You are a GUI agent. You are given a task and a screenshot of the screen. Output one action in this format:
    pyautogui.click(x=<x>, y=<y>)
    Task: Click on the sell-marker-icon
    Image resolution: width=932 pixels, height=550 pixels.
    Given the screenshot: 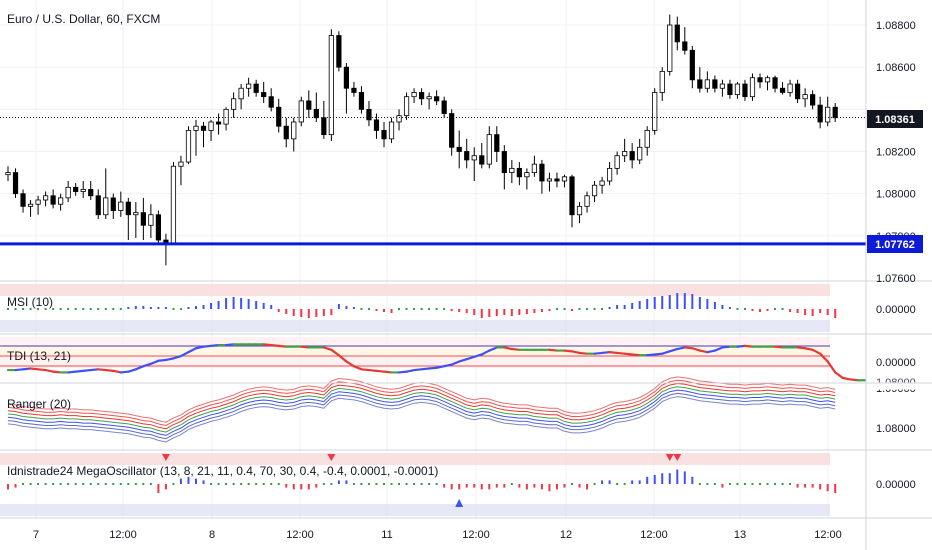 What is the action you would take?
    pyautogui.click(x=669, y=457)
    